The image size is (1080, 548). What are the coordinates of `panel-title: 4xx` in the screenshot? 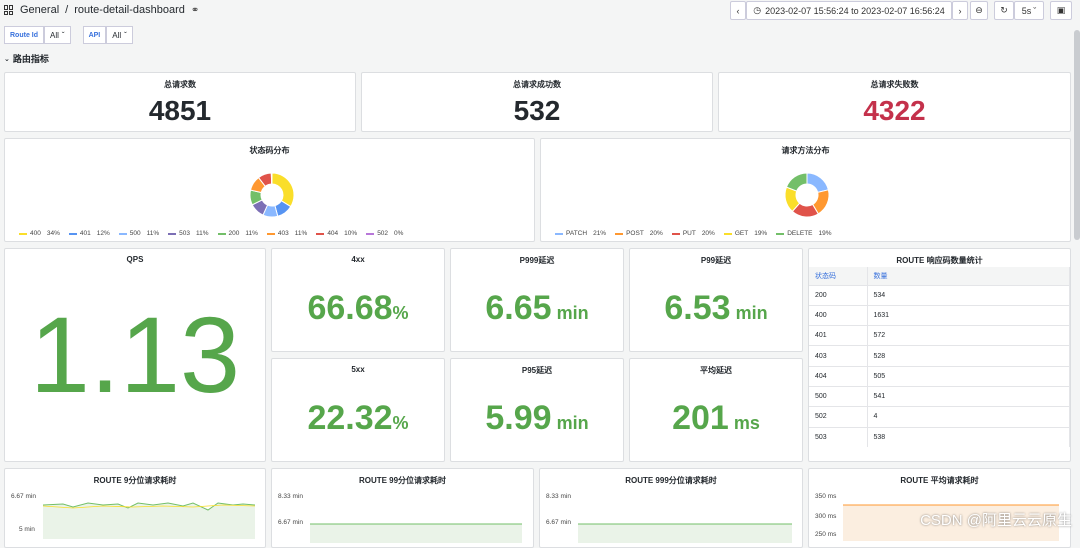 It's located at (358, 259).